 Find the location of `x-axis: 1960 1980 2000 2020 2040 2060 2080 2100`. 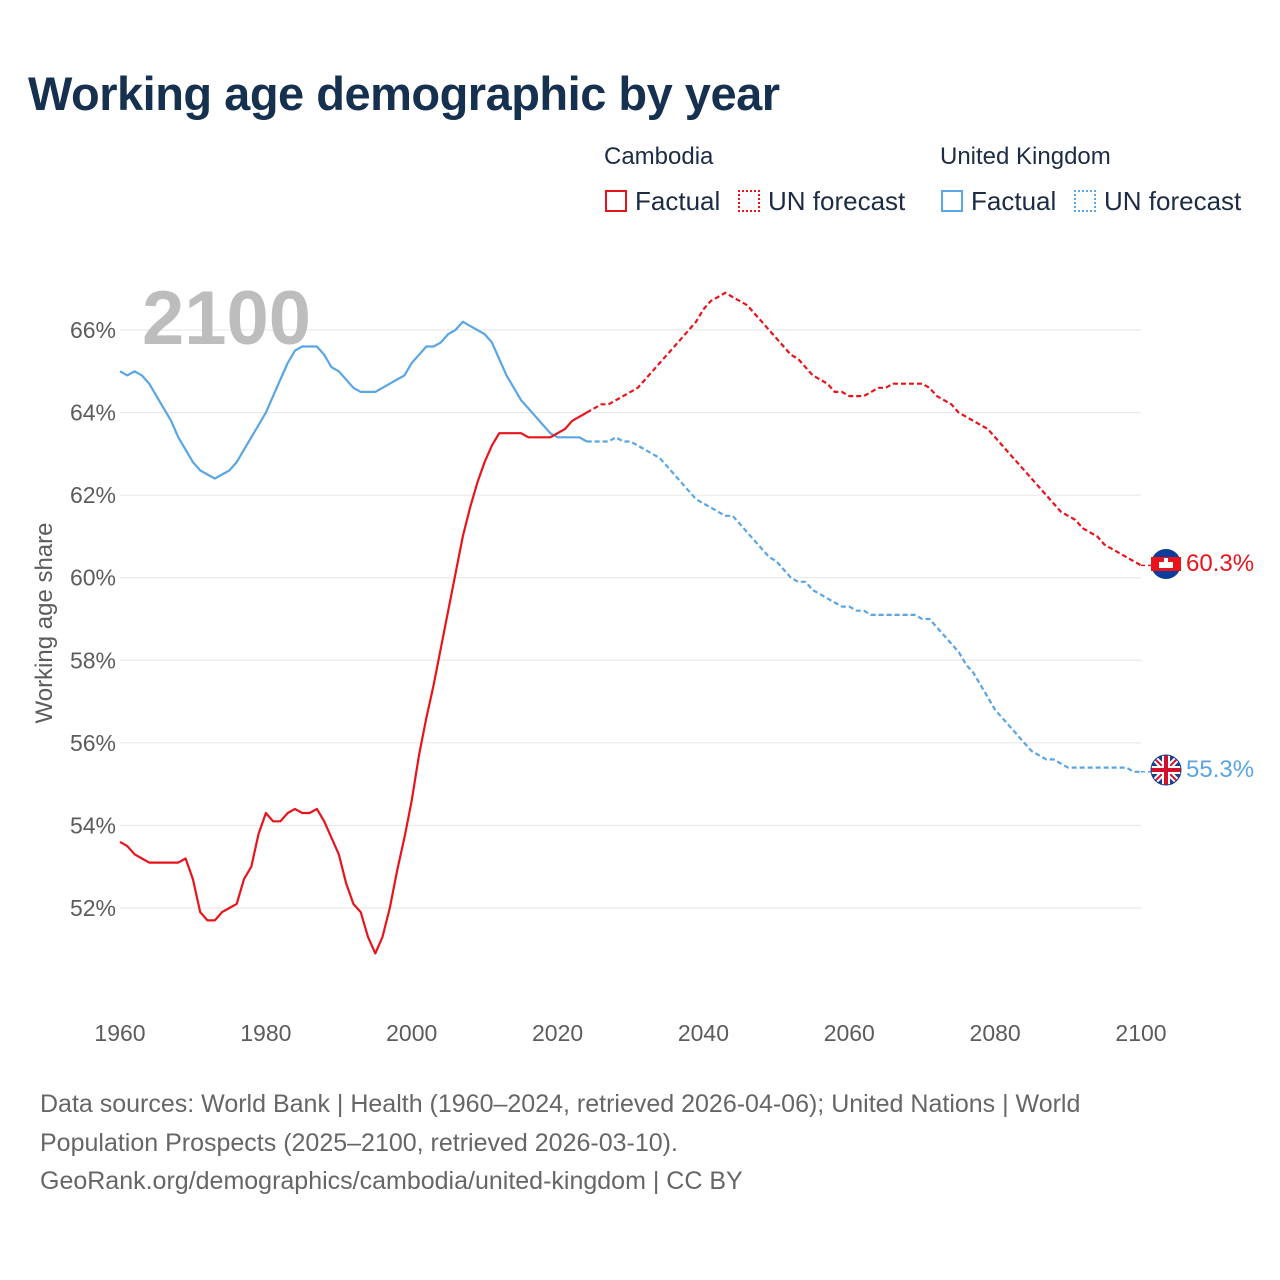

x-axis: 1960 1980 2000 2020 2040 2060 2080 2100 is located at coordinates (630, 1033).